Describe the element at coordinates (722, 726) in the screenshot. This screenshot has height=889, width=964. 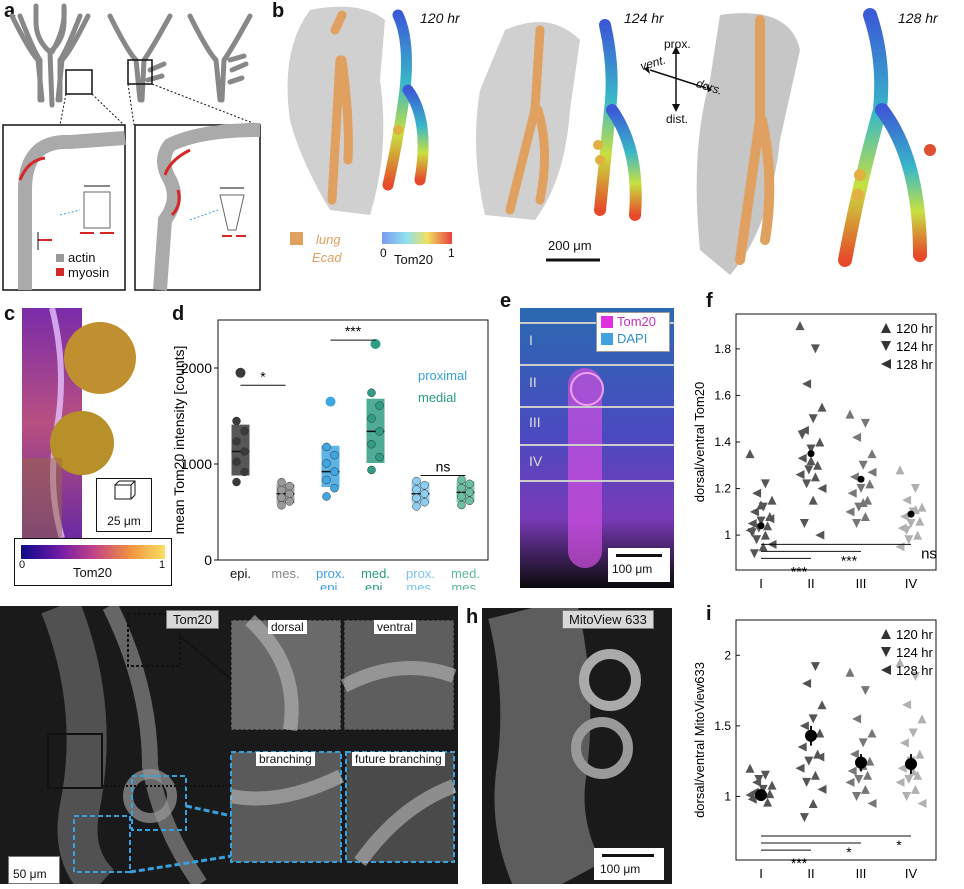
I see `y-tick-label: 1.5` at that location.